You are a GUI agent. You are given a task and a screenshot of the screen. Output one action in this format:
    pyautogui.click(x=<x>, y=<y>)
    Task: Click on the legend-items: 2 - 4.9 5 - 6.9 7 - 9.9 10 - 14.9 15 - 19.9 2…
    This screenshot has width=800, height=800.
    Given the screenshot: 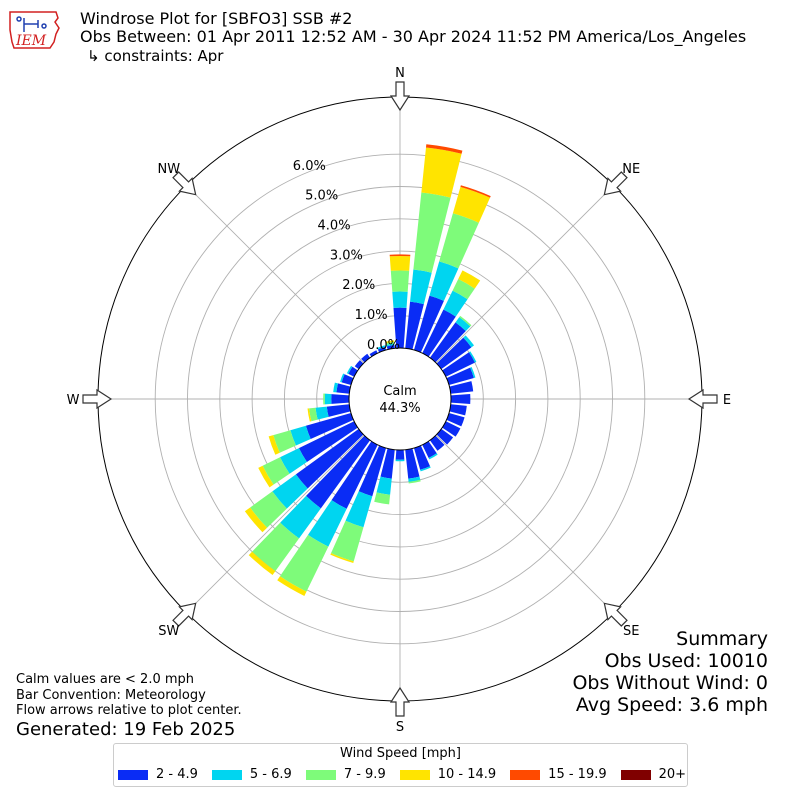 What is the action you would take?
    pyautogui.click(x=409, y=774)
    